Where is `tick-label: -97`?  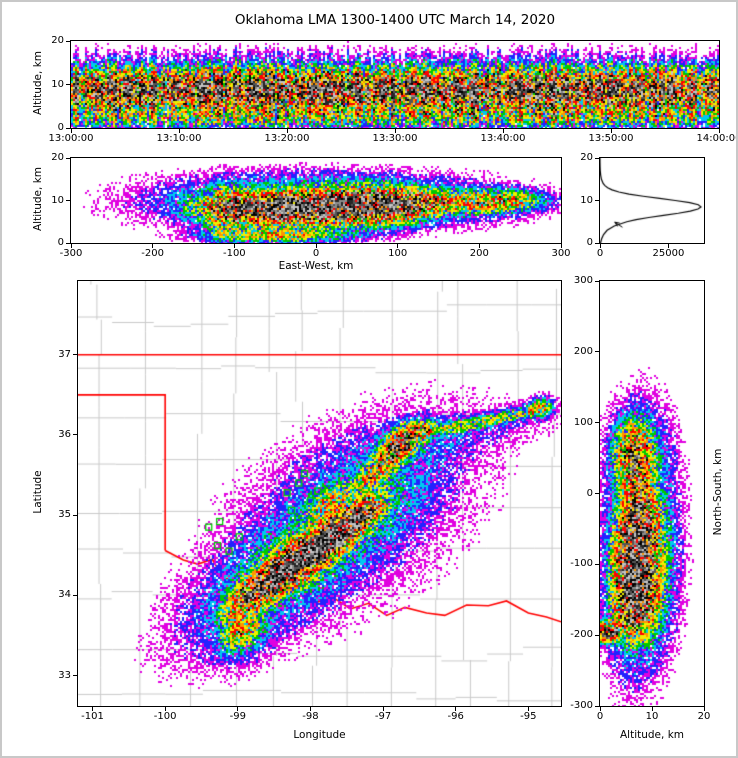 tick-label: -97 is located at coordinates (383, 716).